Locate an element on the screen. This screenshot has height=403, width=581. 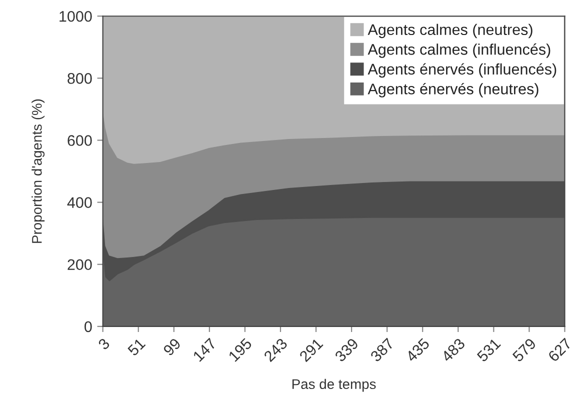
legend-label: Agents énervés (influencés) is located at coordinates (462, 70).